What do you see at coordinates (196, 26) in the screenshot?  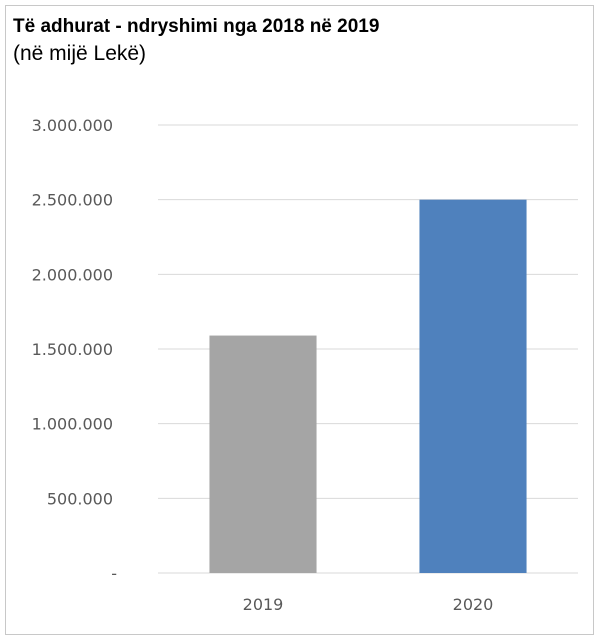 I see `chart-title: Të adhurat - ndryshimi nga 2018 në 2019` at bounding box center [196, 26].